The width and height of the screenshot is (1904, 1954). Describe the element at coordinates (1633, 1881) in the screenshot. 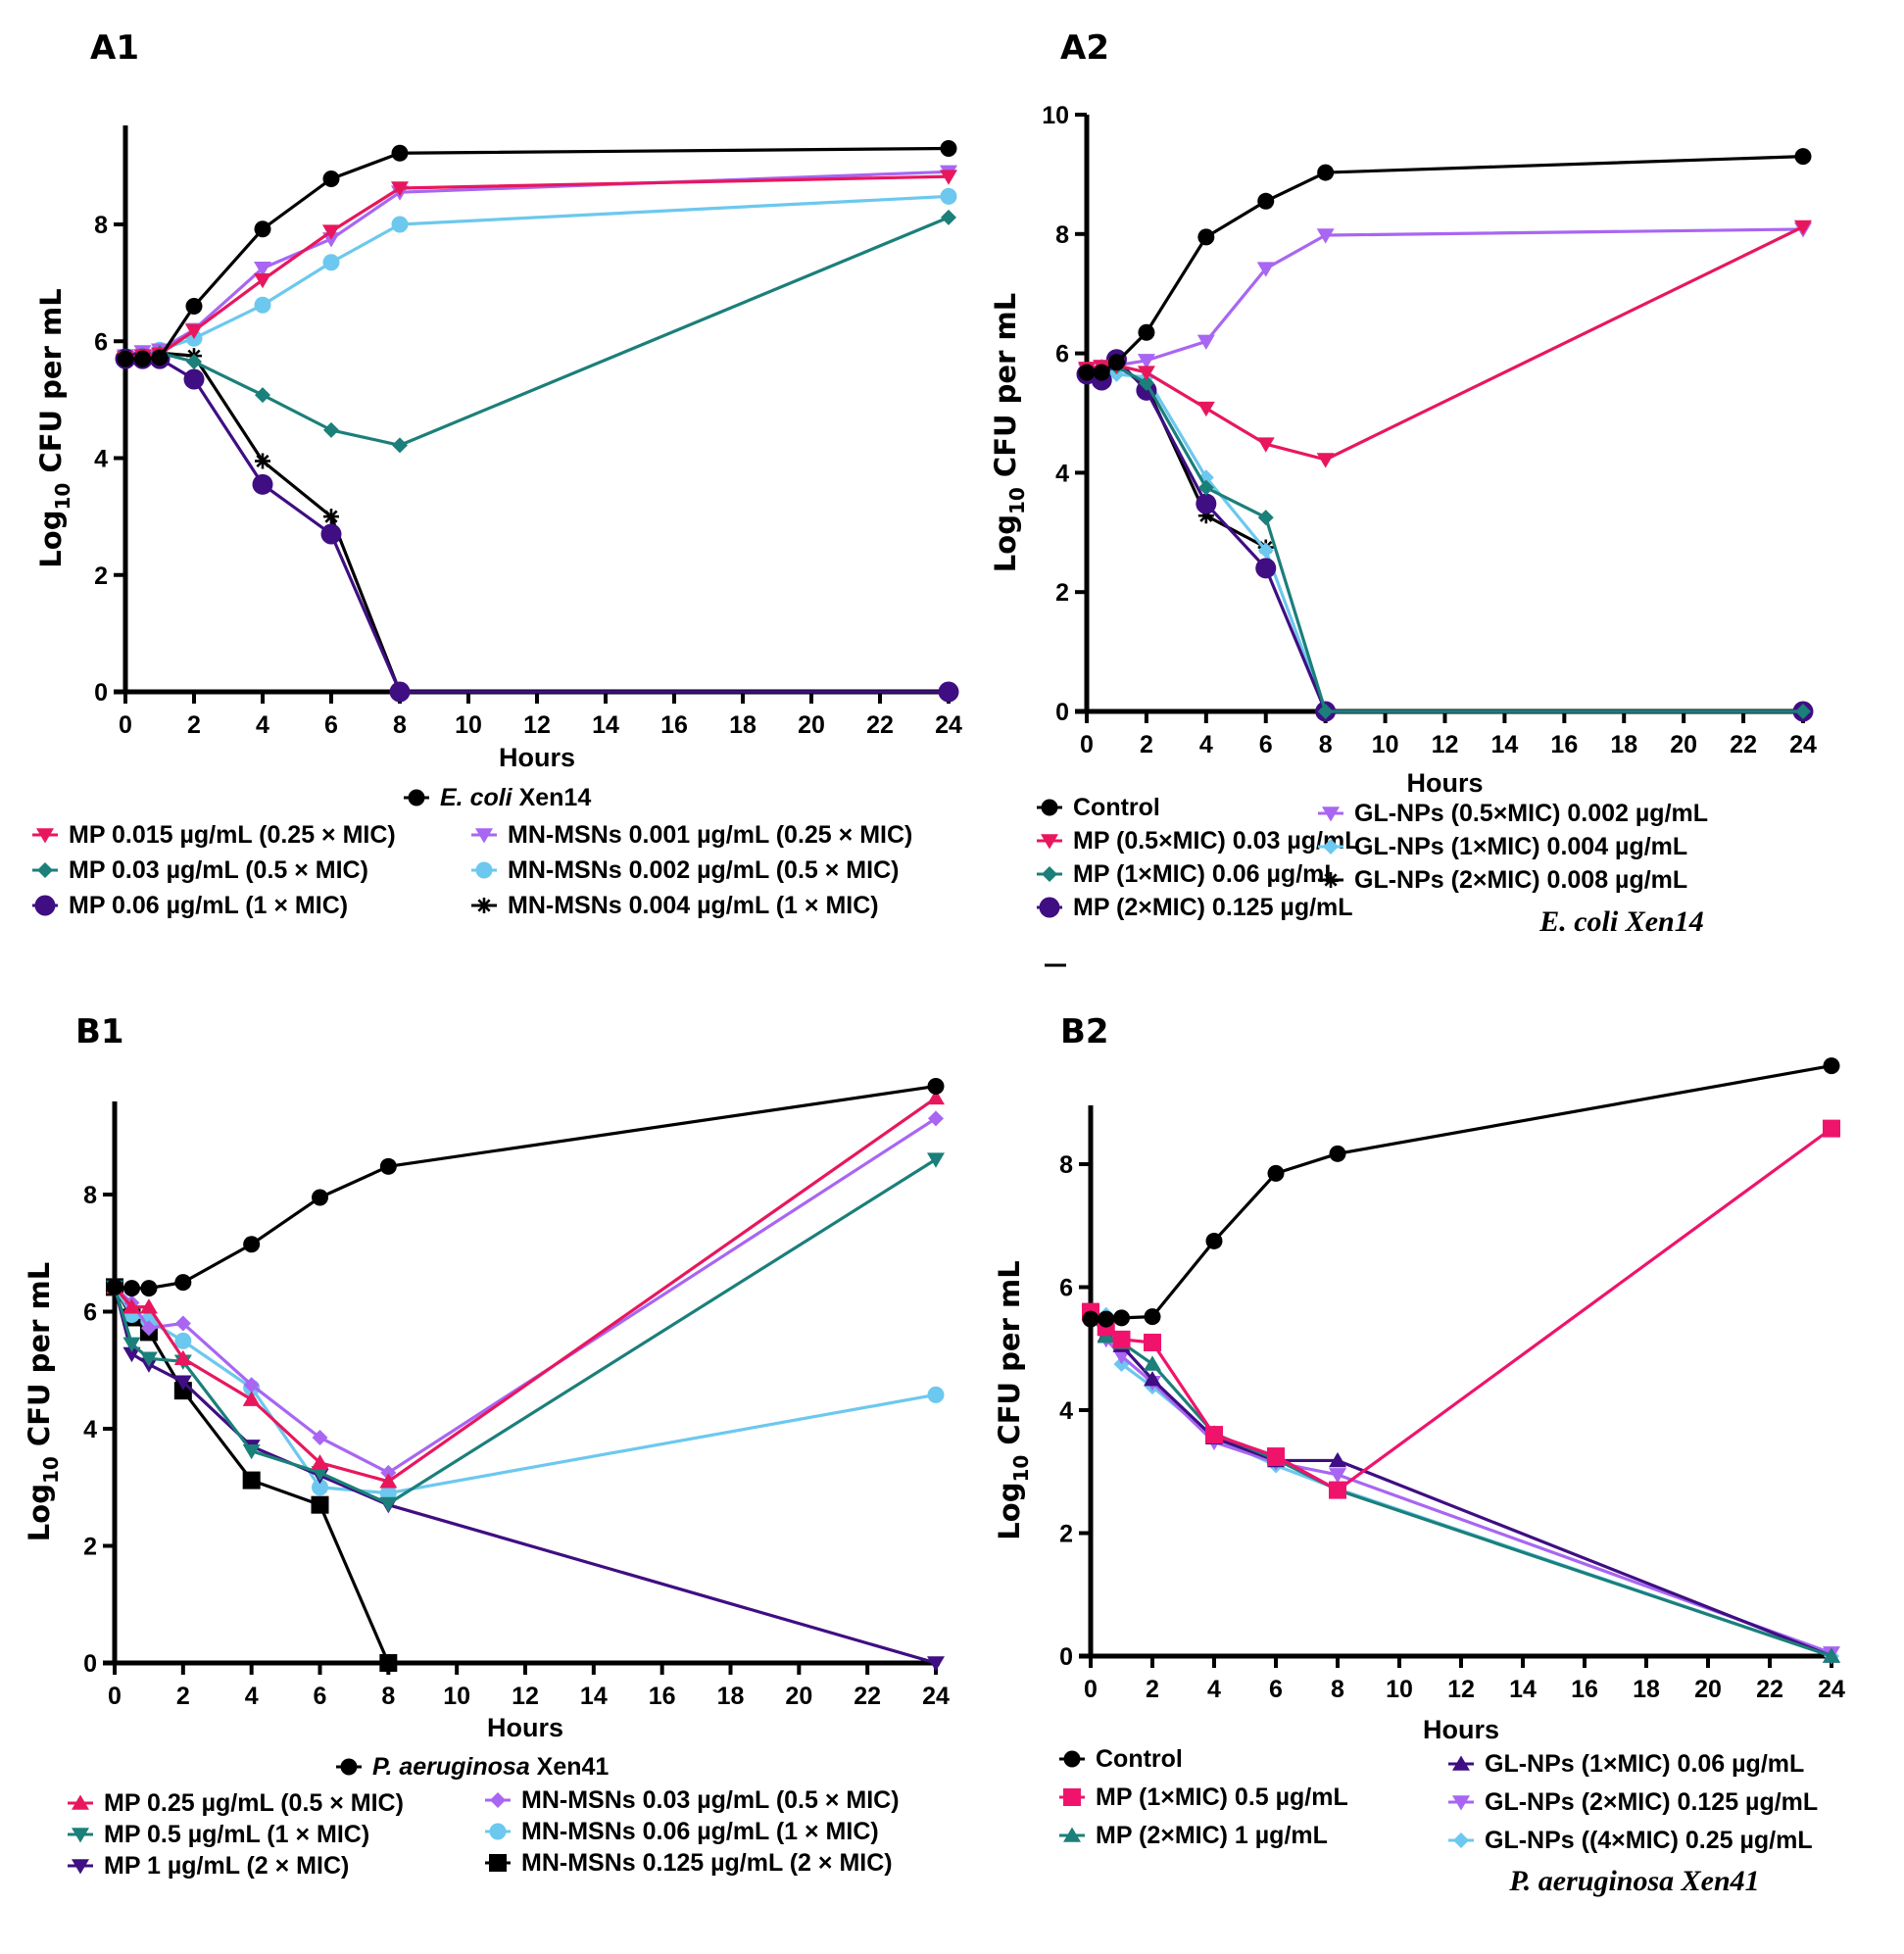

I see `species-caption: P. aeruginosa Xen41` at that location.